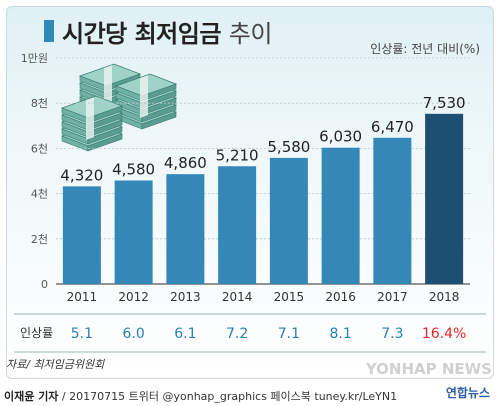  I want to click on y-tick-label: 6천, so click(39, 148).